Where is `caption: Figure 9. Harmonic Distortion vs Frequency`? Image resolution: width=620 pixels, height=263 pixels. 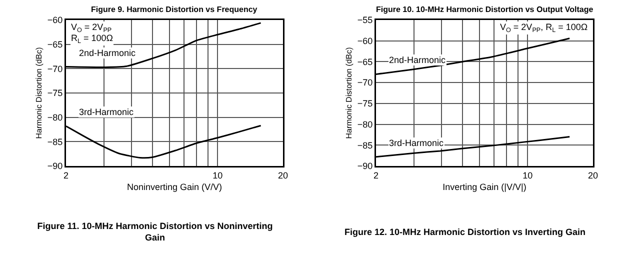
caption: Figure 9. Harmonic Distortion vs Frequency is located at coordinates (174, 9).